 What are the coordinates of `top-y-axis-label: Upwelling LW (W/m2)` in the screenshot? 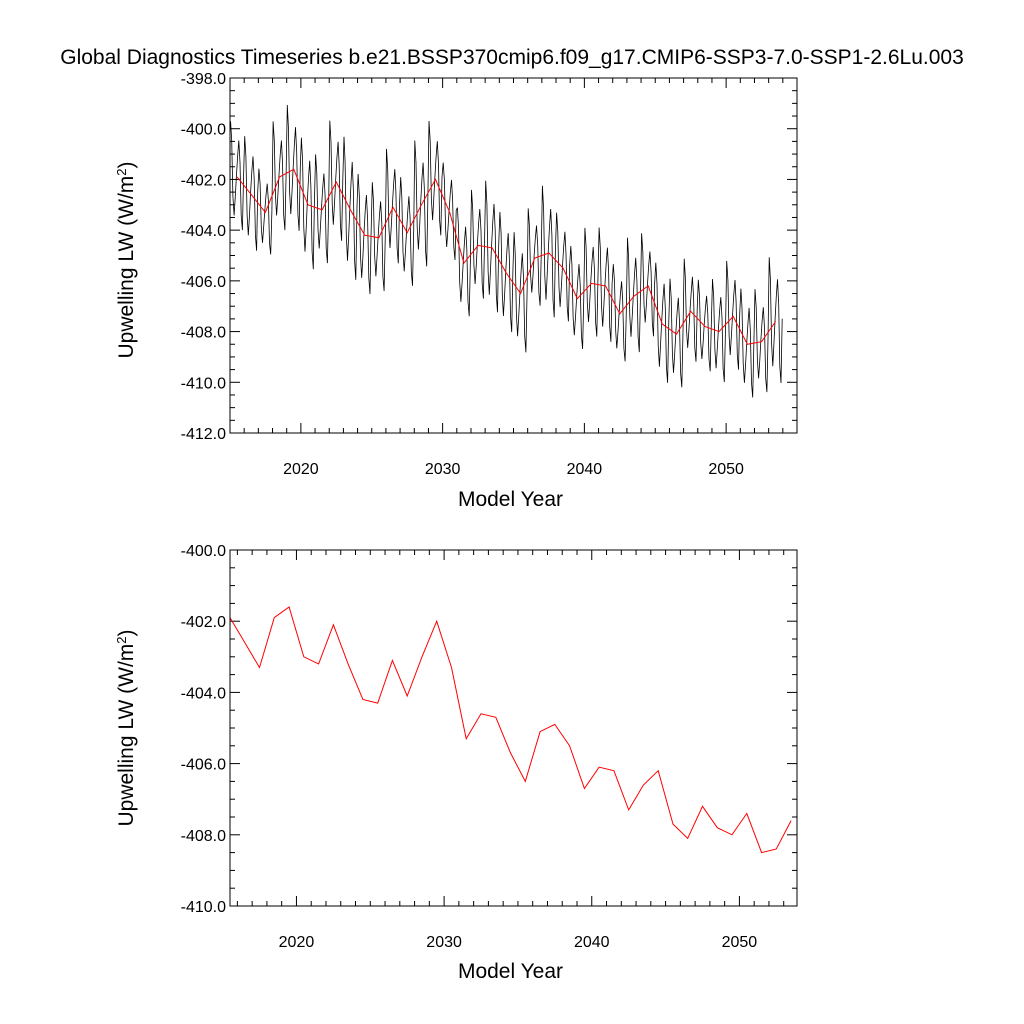 It's located at (126, 259).